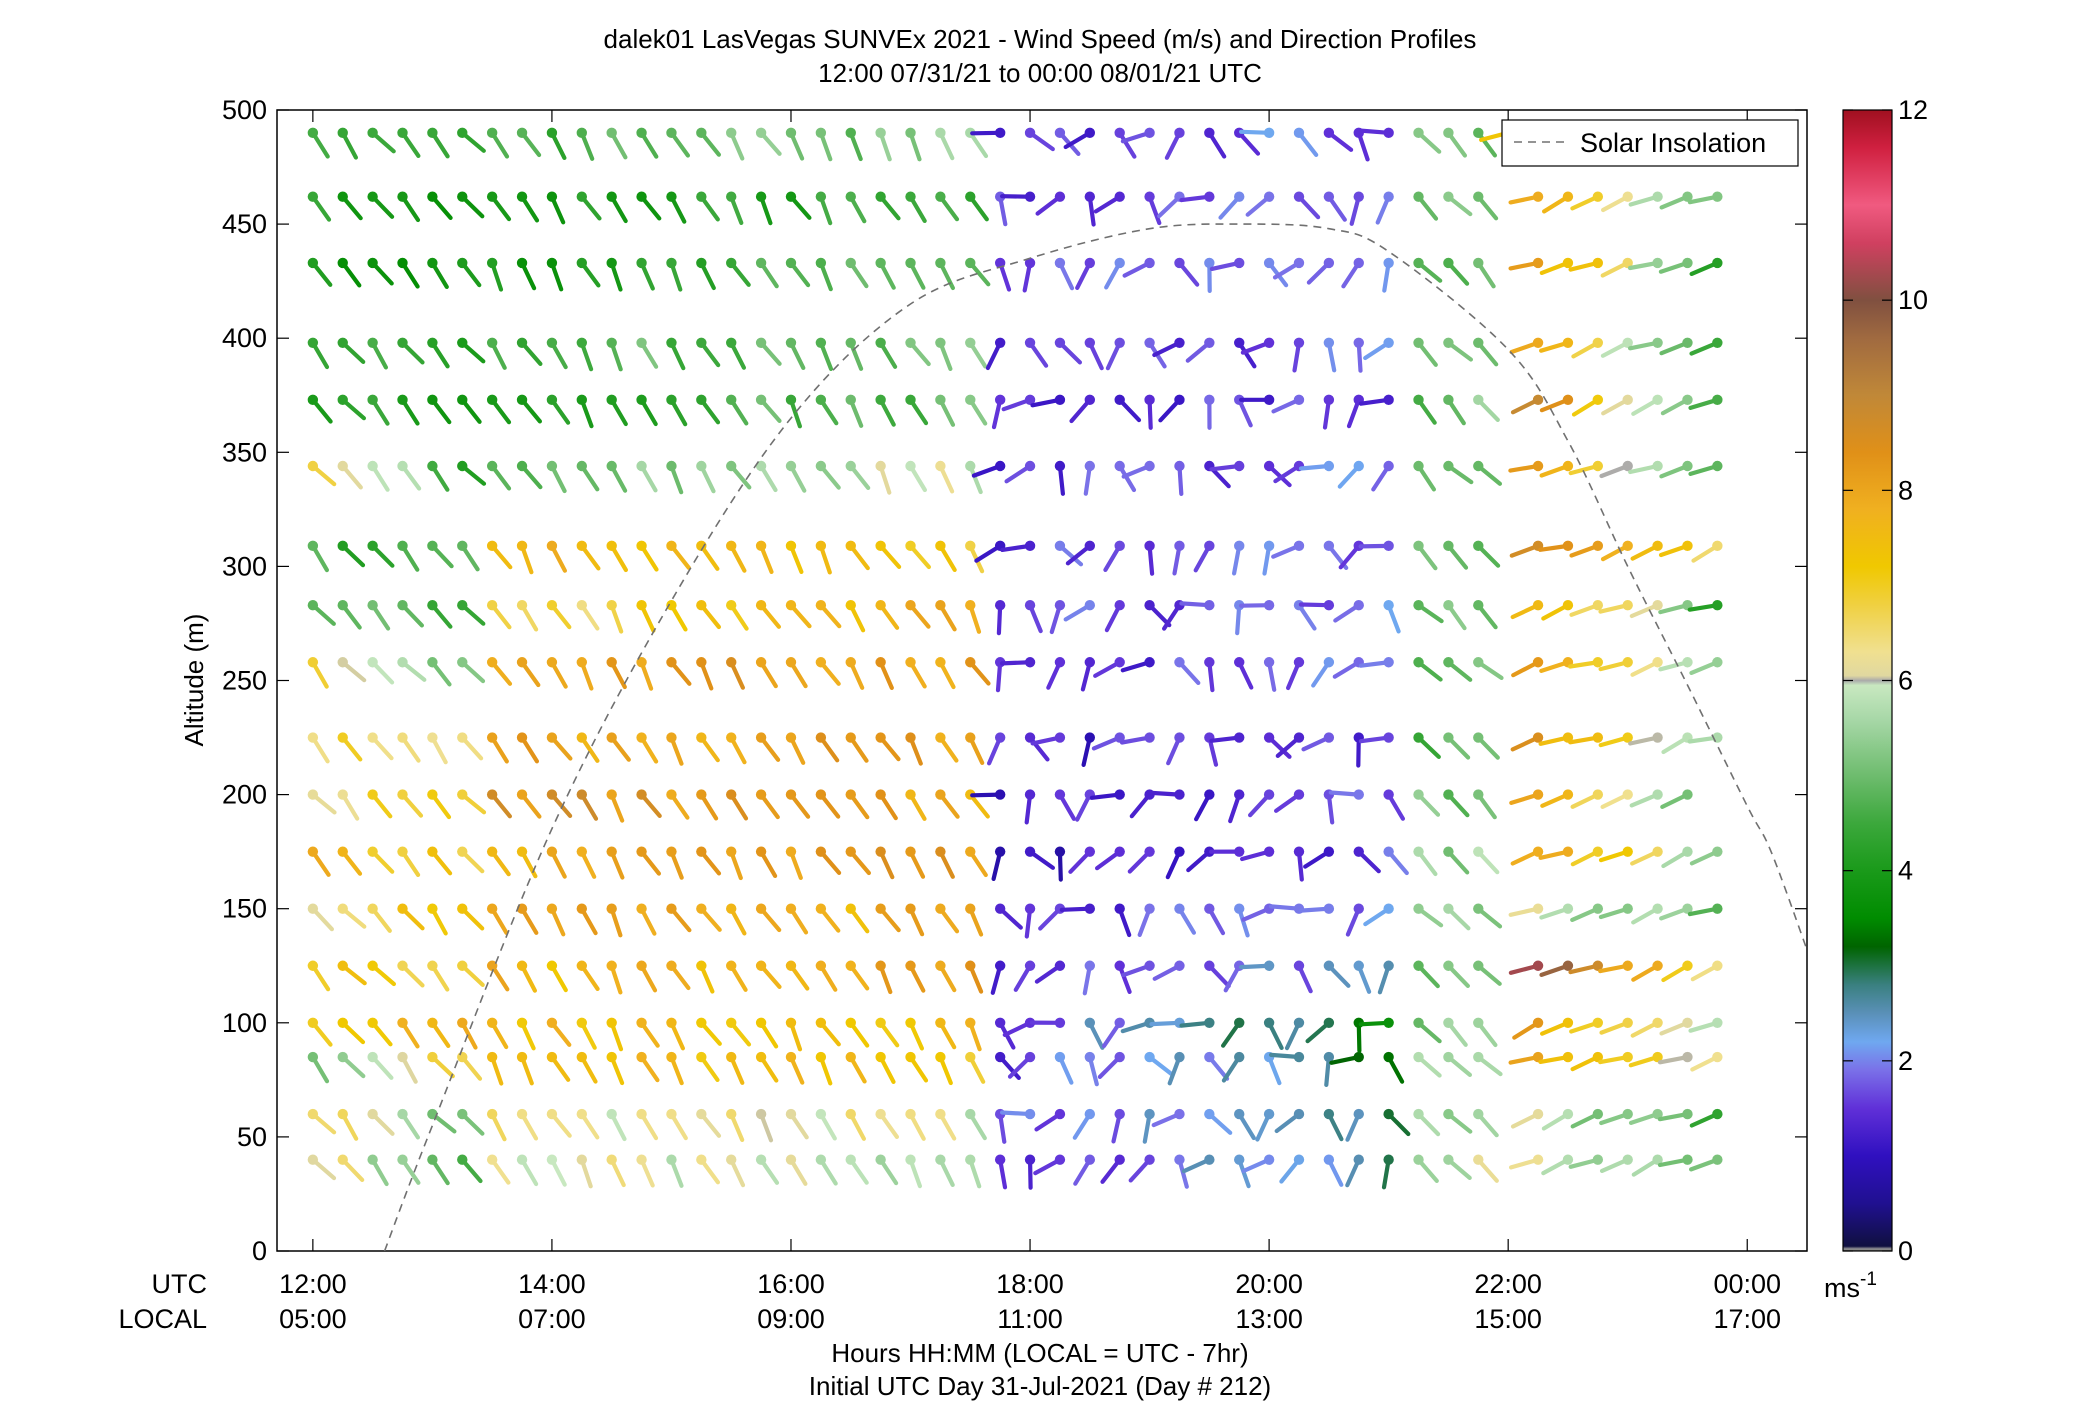 The width and height of the screenshot is (2098, 1425). Describe the element at coordinates (252, 1137) in the screenshot. I see `y-tick-label: 50` at that location.